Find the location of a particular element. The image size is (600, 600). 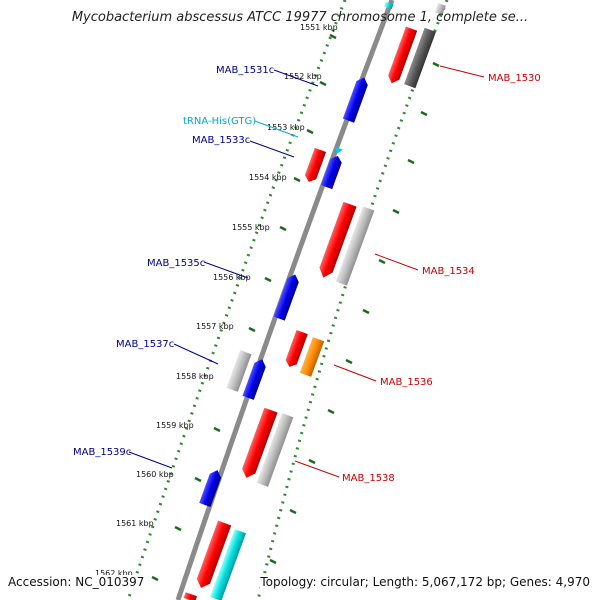

gene-mab1538 is located at coordinates (275, 450).